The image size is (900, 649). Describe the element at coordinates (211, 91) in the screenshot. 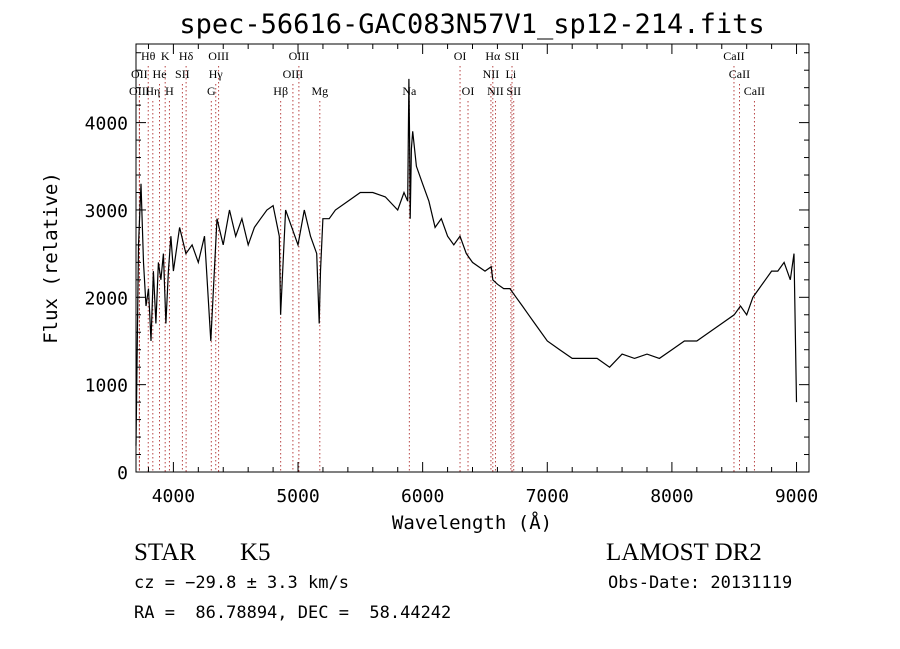

I see `spectral-line-label: G` at that location.